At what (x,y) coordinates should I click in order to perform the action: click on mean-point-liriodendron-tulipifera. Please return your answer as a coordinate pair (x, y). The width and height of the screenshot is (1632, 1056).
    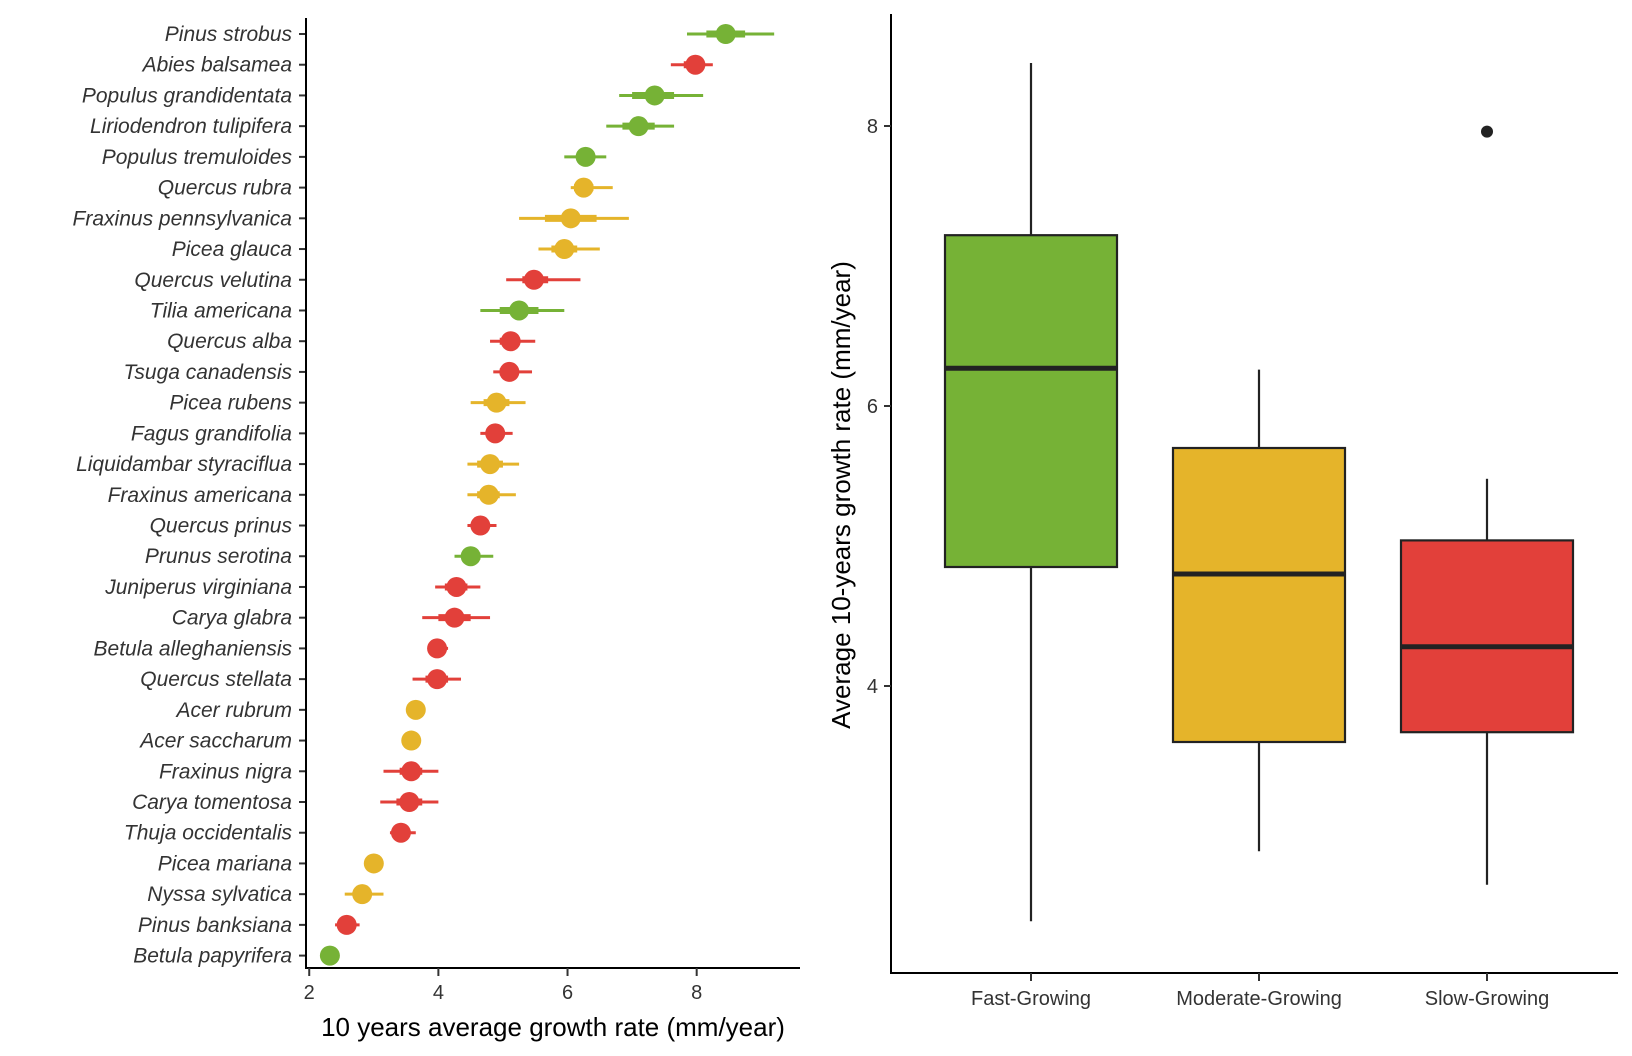
    Looking at the image, I should click on (638, 126).